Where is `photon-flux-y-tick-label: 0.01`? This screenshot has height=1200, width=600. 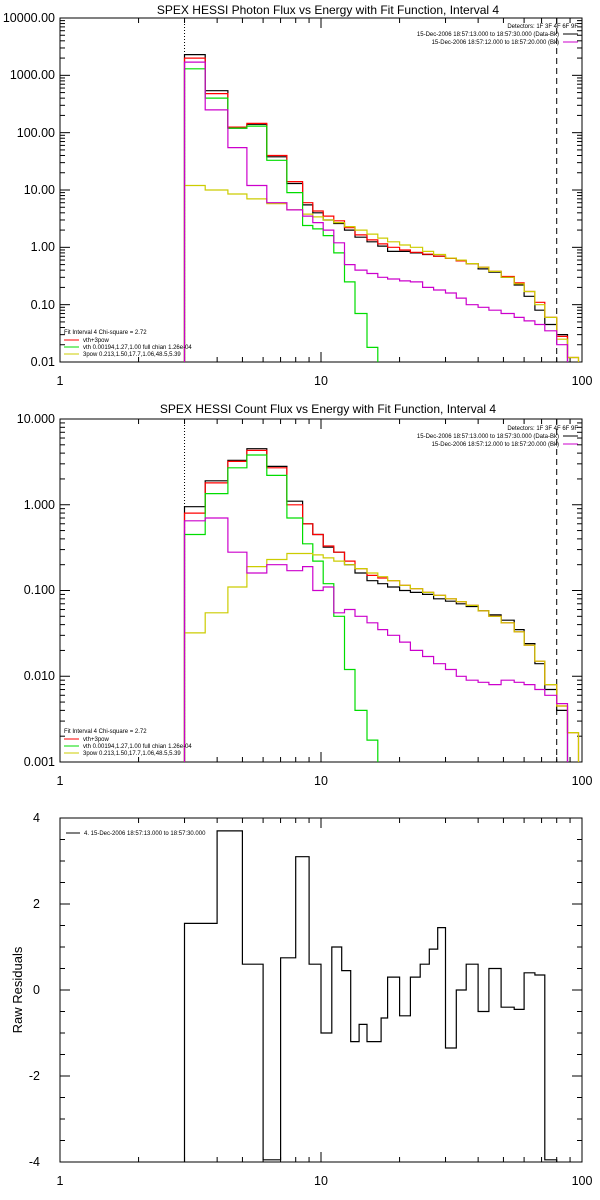
photon-flux-y-tick-label: 0.01 is located at coordinates (43, 362).